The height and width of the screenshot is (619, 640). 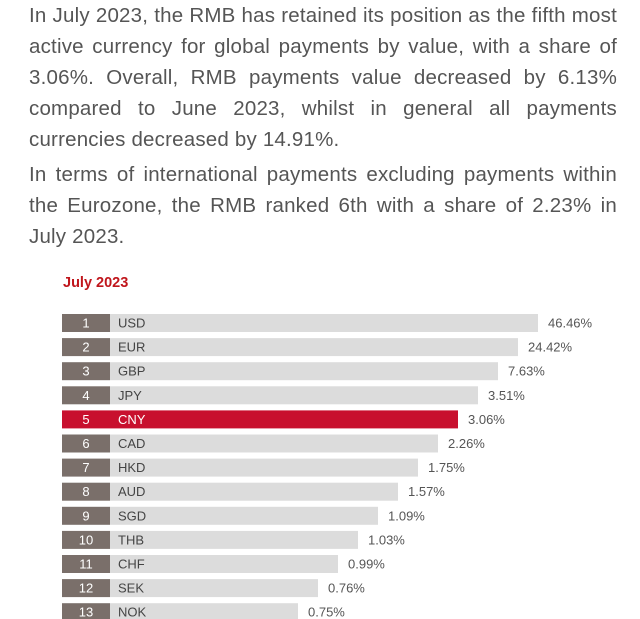 What do you see at coordinates (254, 491) in the screenshot?
I see `bar-aud` at bounding box center [254, 491].